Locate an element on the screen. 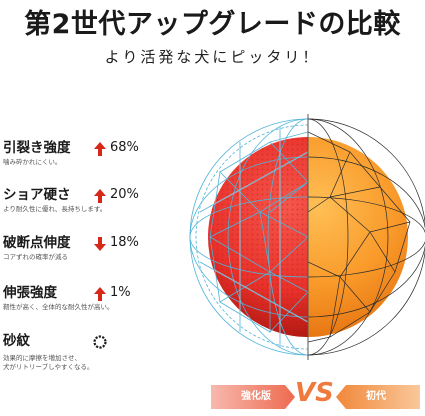 The image size is (425, 416). feature-desc: 噛み砕かれにくい。 is located at coordinates (32, 162).